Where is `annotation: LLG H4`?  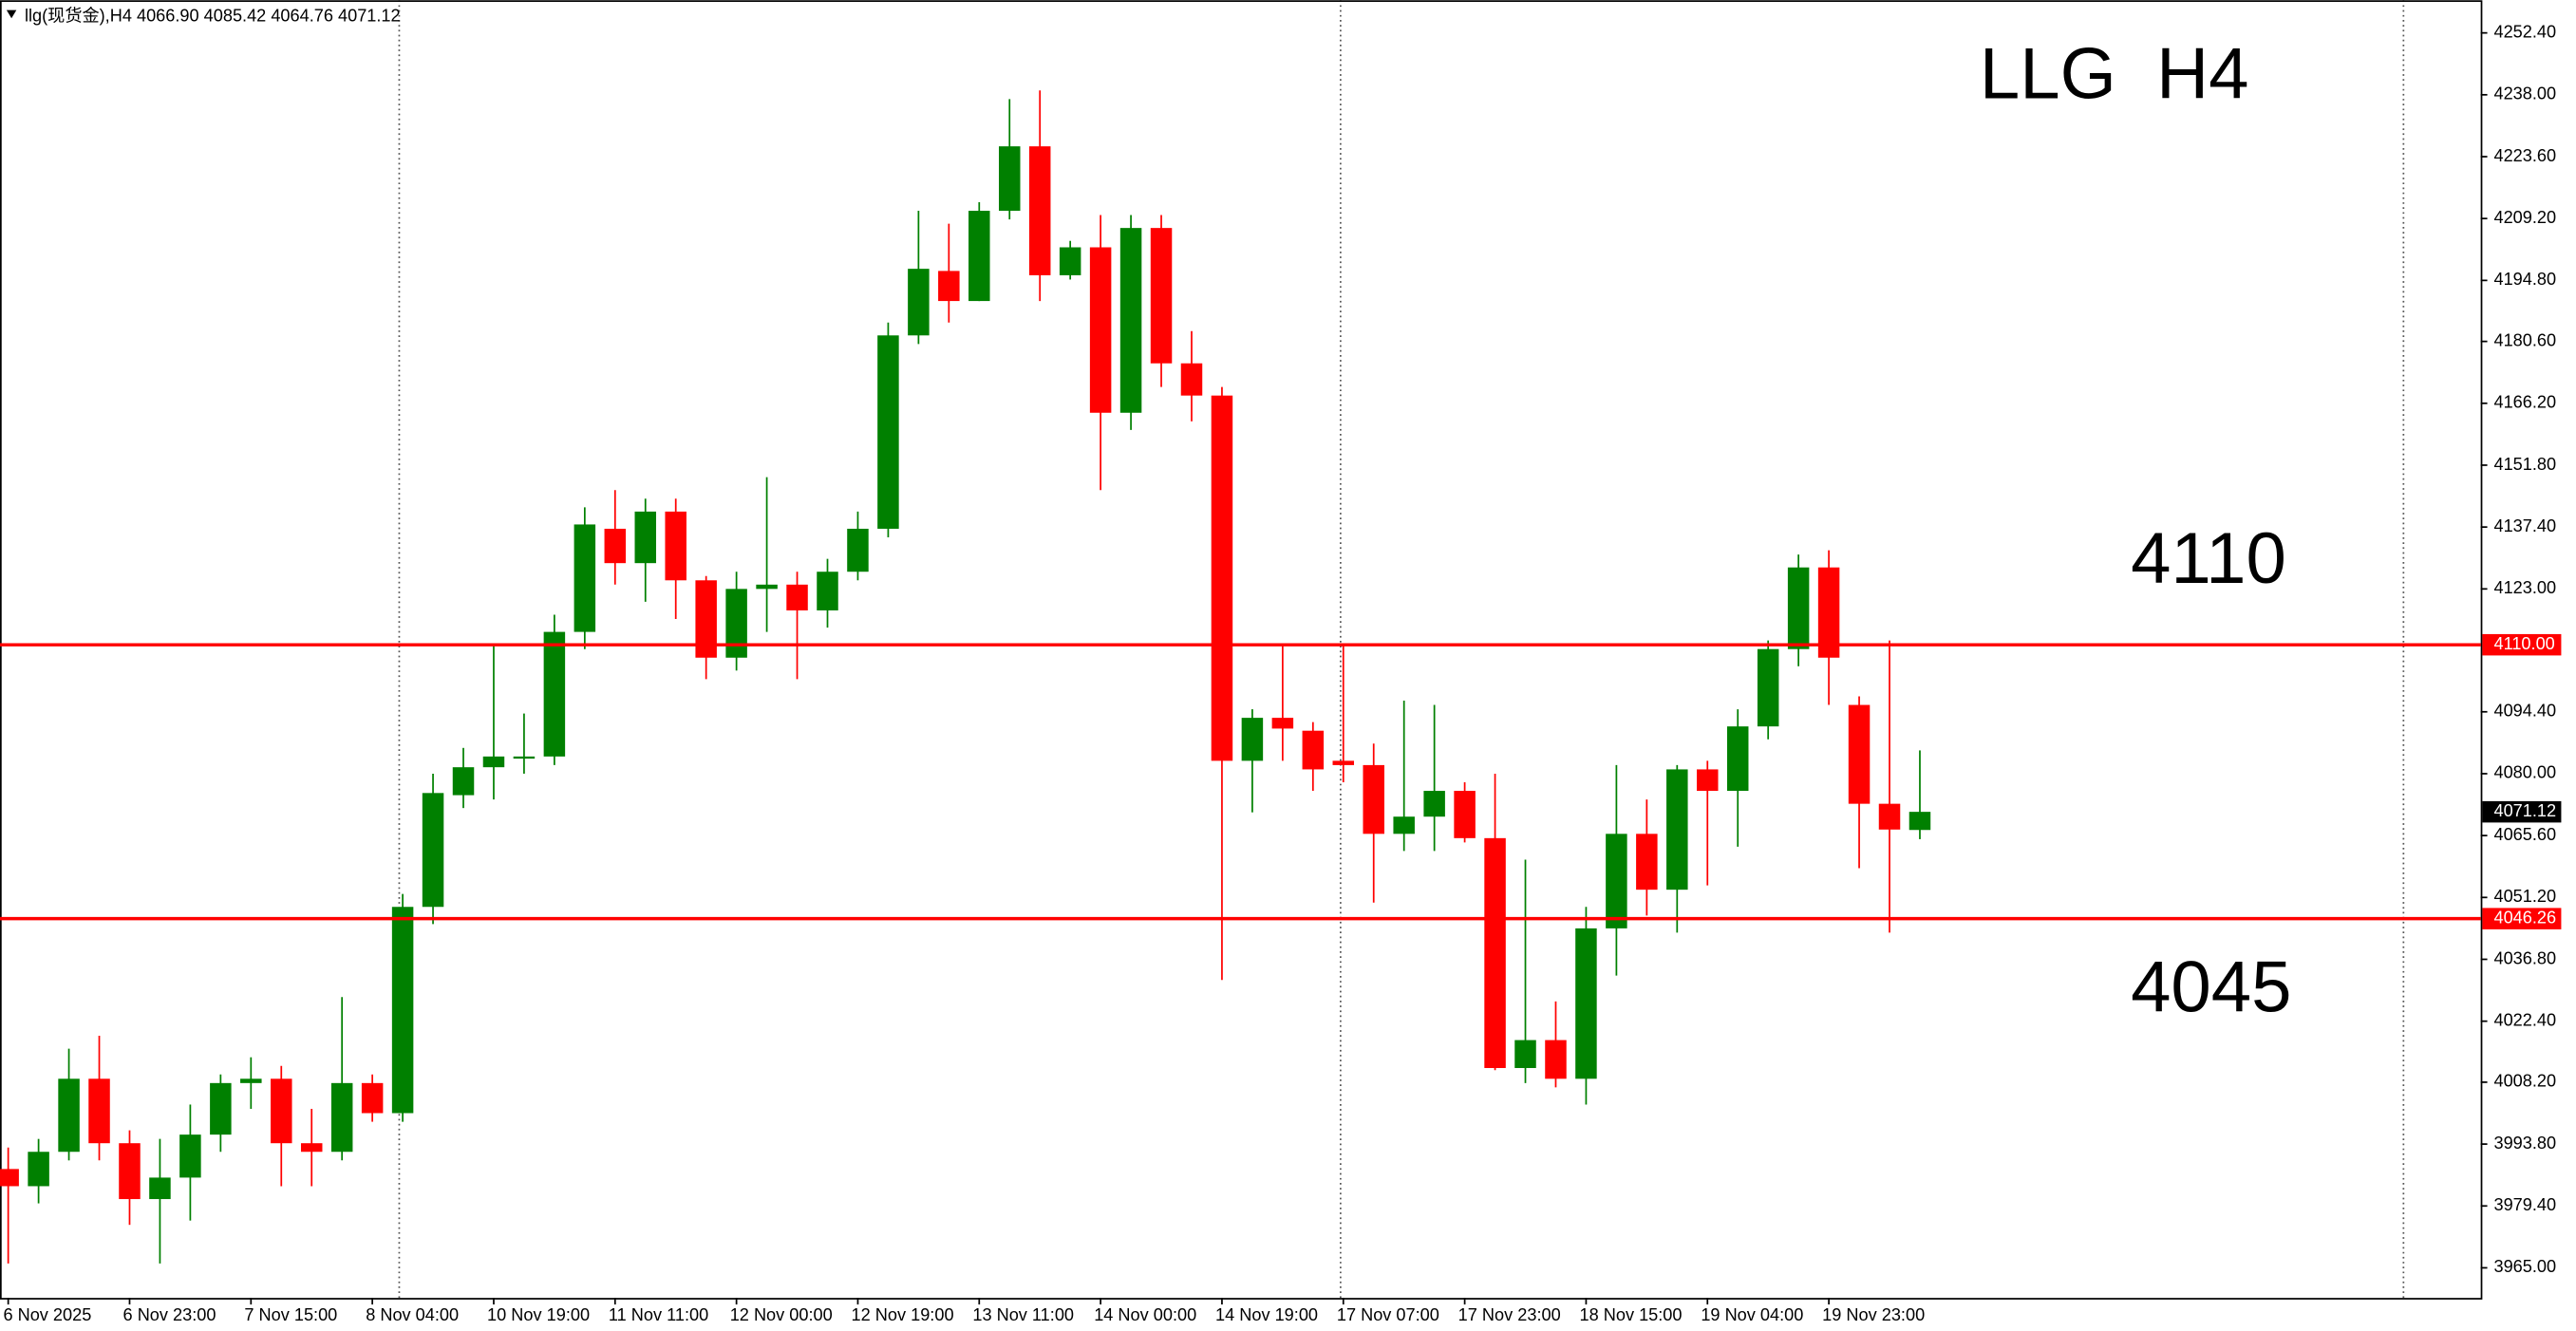
annotation: LLG H4 is located at coordinates (2114, 73).